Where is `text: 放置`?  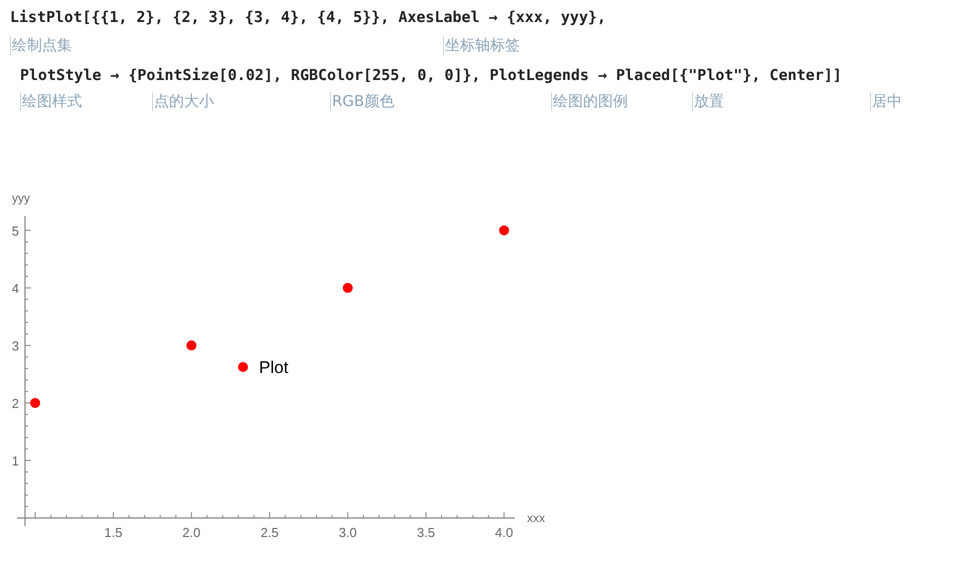
text: 放置 is located at coordinates (708, 101).